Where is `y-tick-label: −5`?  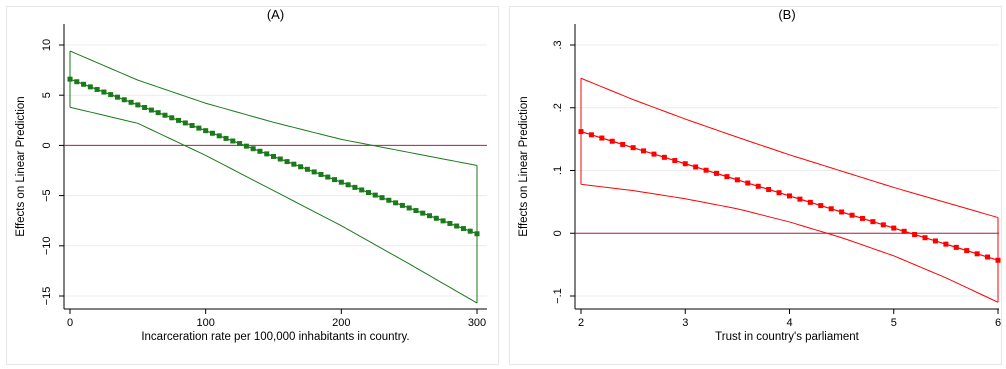 y-tick-label: −5 is located at coordinates (47, 195).